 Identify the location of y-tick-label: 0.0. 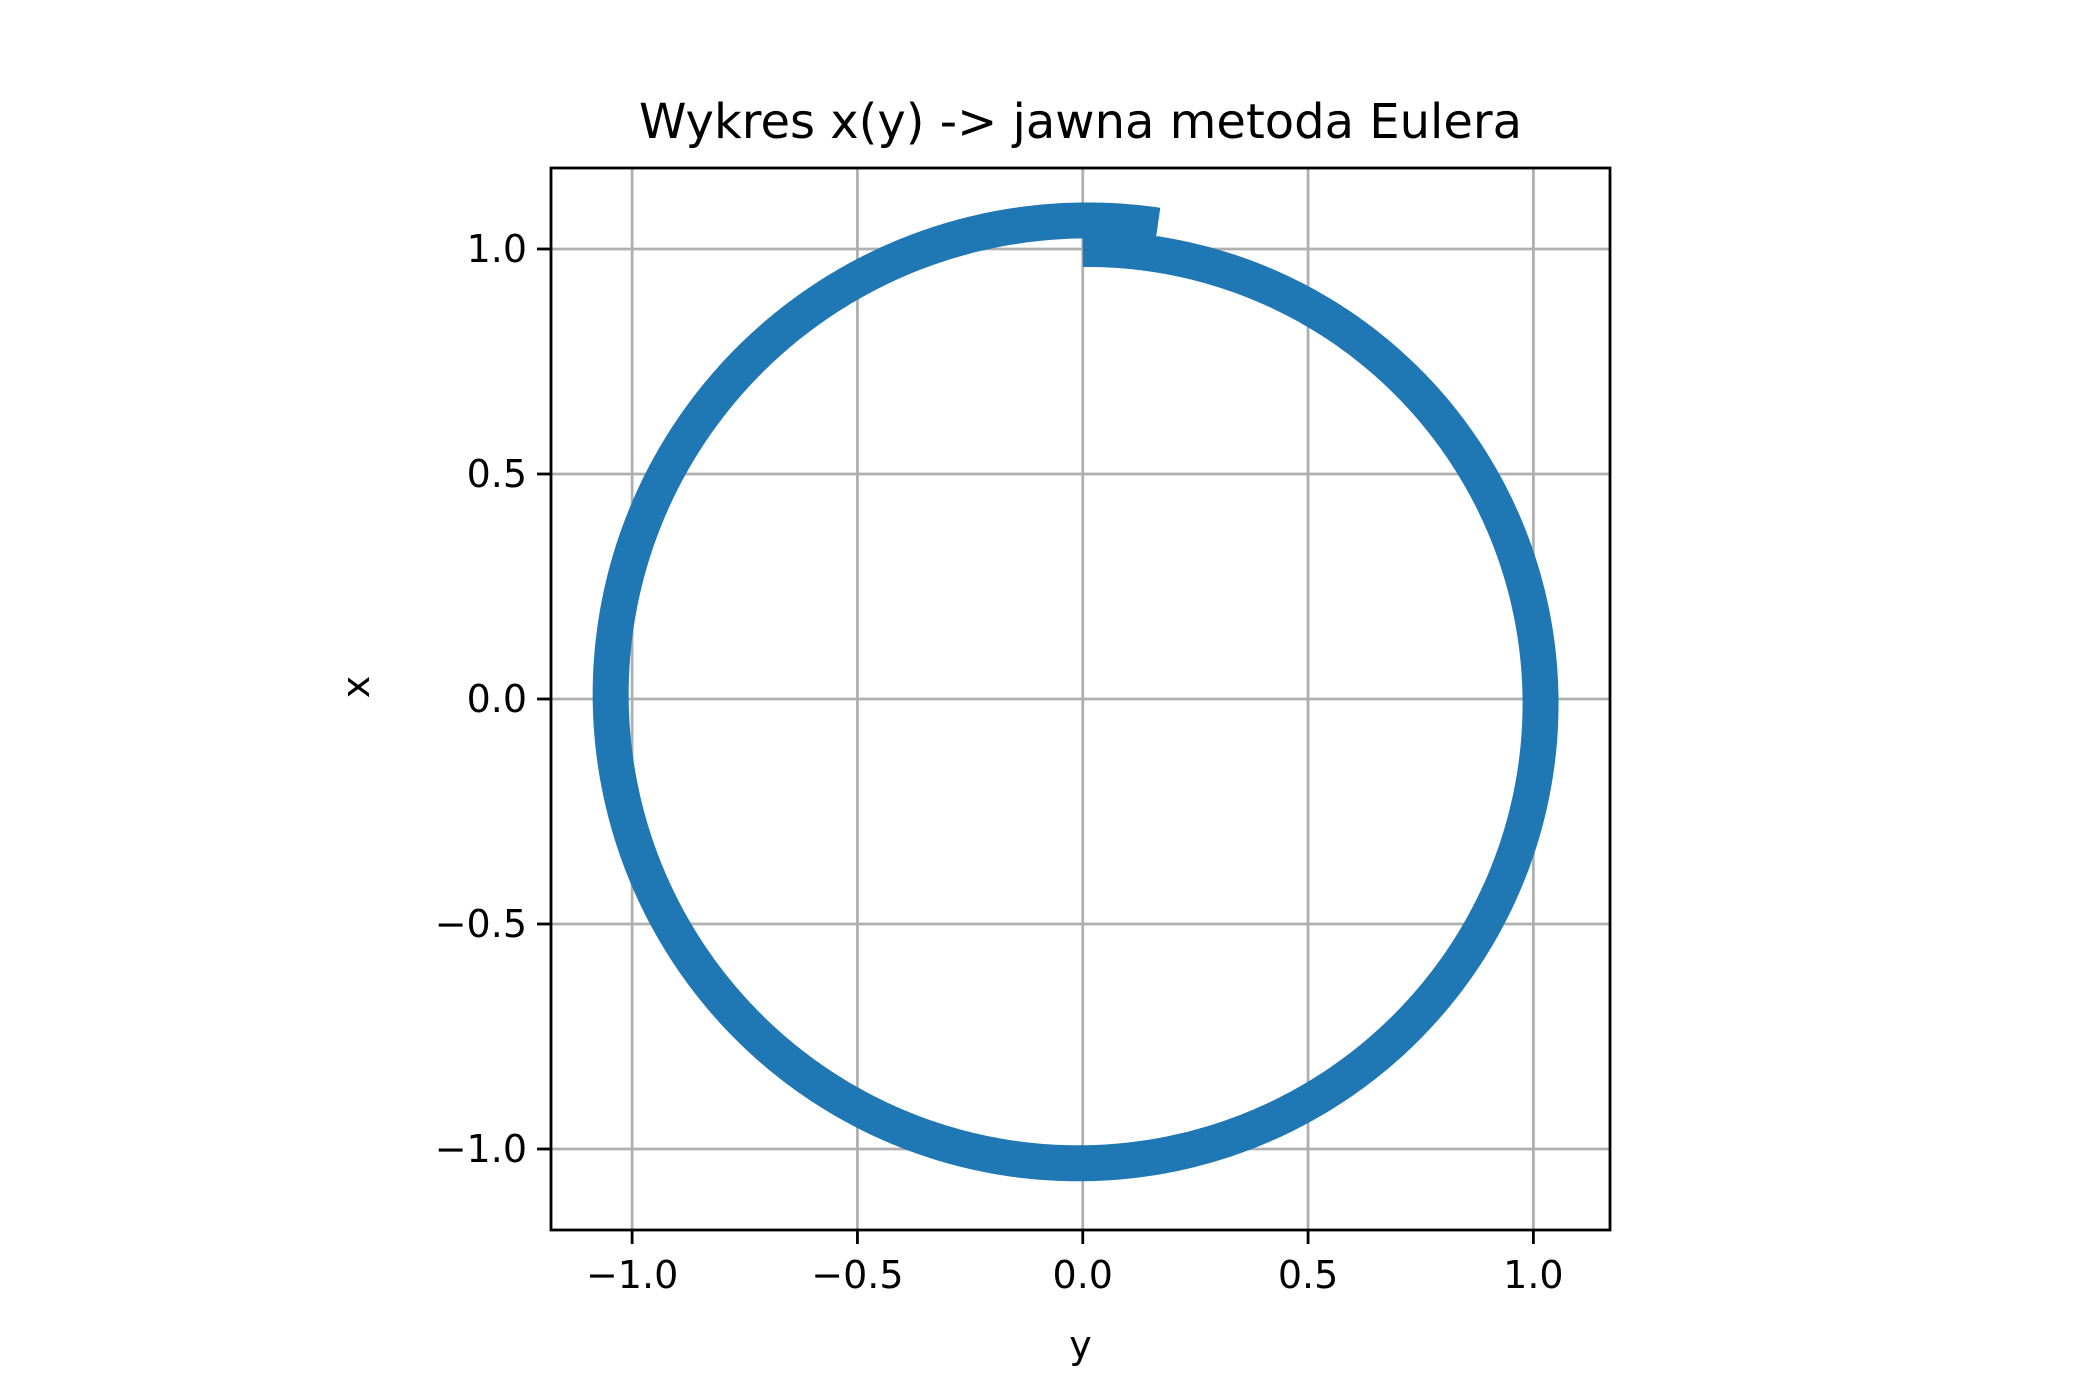
(497, 699).